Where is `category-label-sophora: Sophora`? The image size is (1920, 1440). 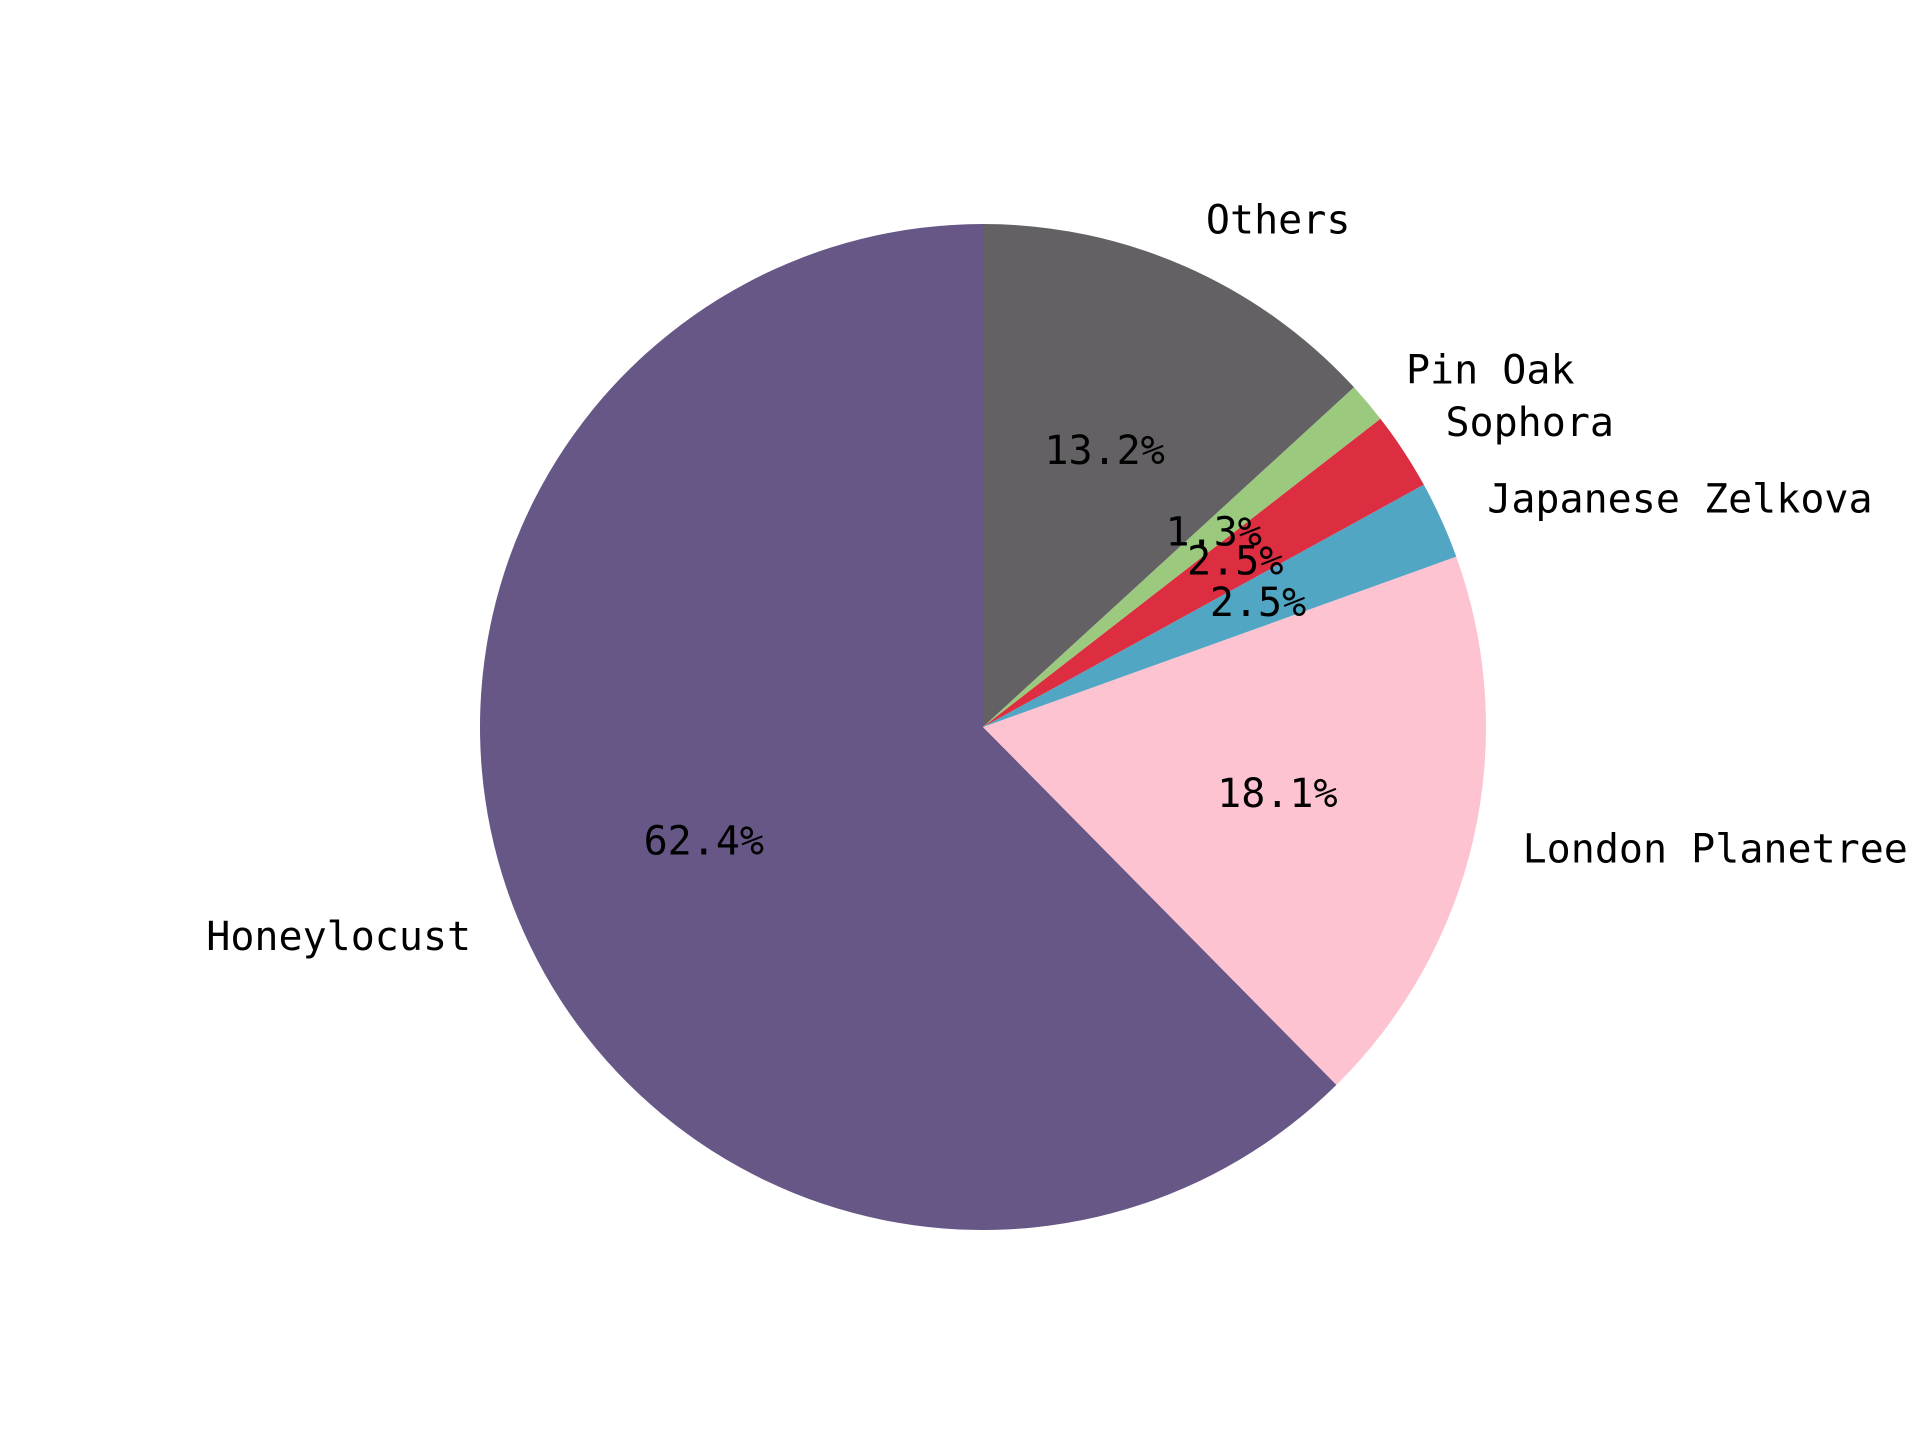 category-label-sophora: Sophora is located at coordinates (1529, 423).